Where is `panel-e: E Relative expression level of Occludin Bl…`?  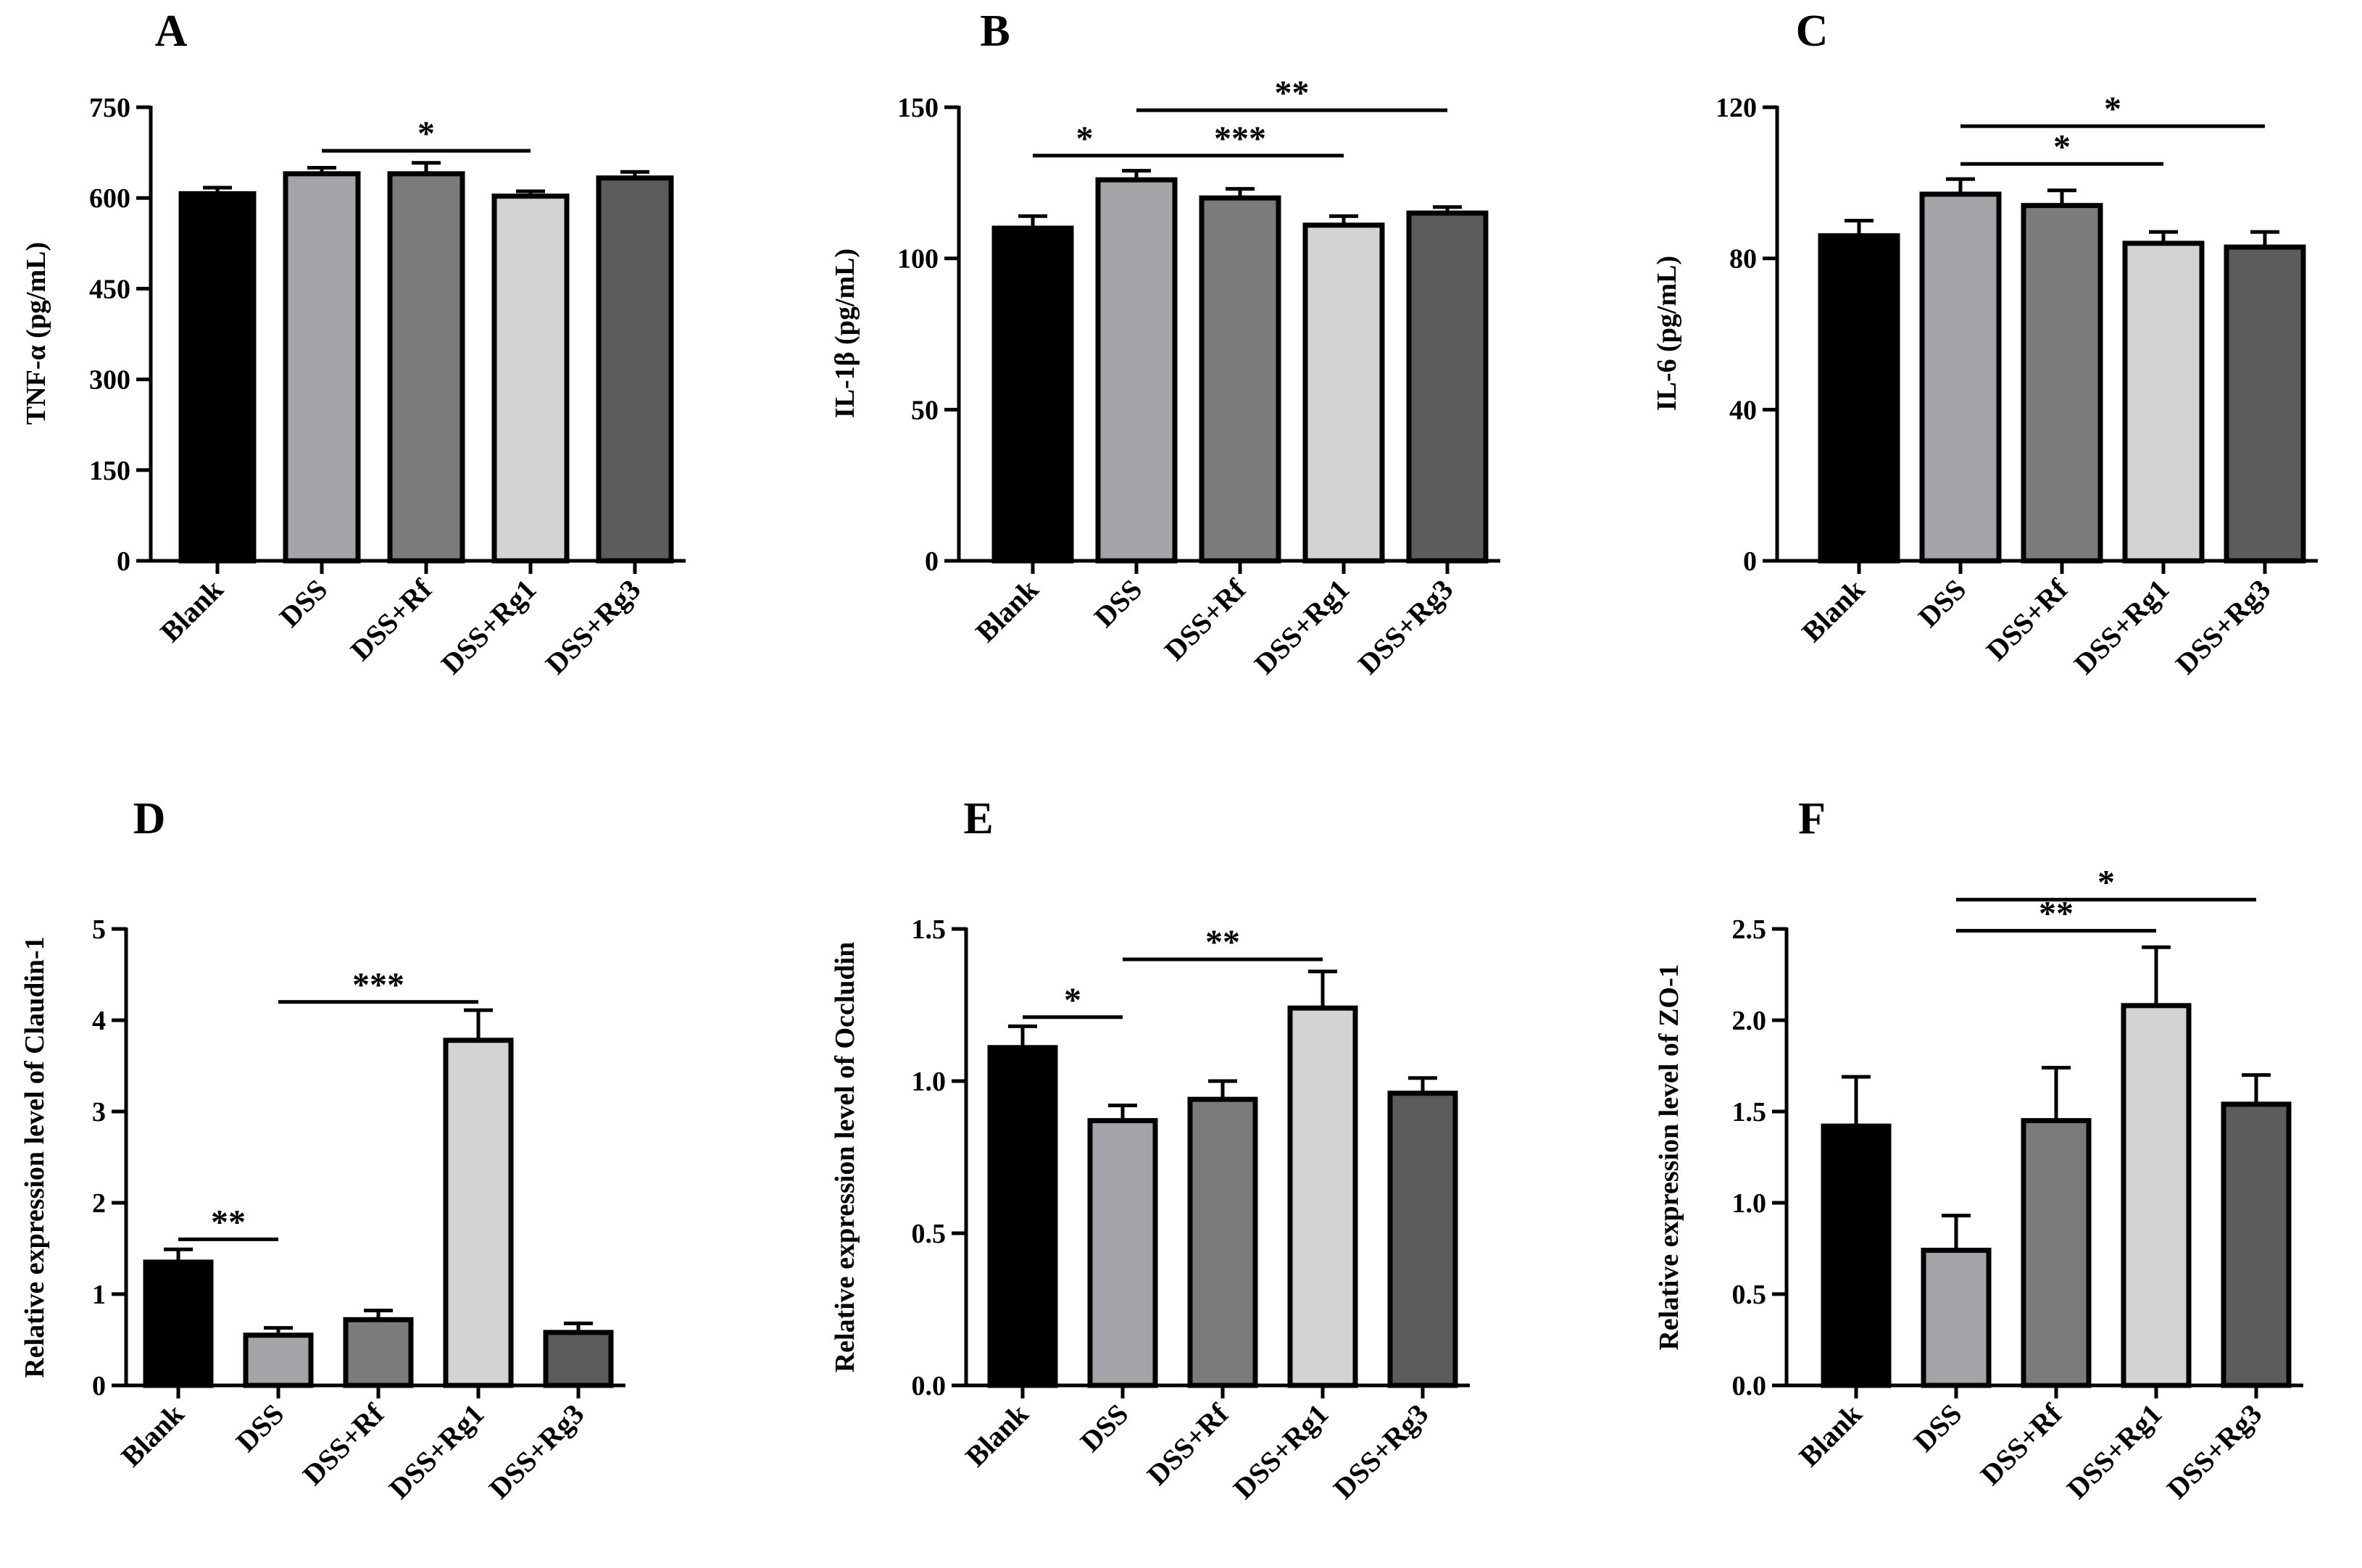 panel-e: E Relative expression level of Occludin Bl… is located at coordinates (1150, 1149).